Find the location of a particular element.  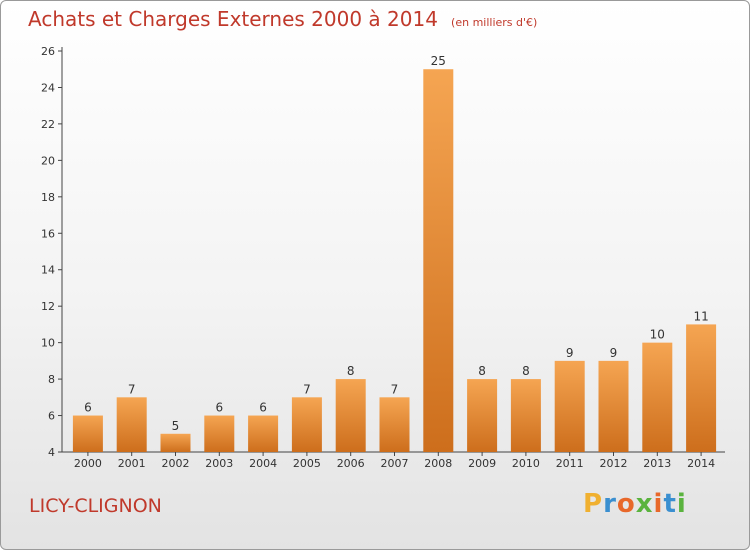

bar-value-label: 10 is located at coordinates (657, 335).